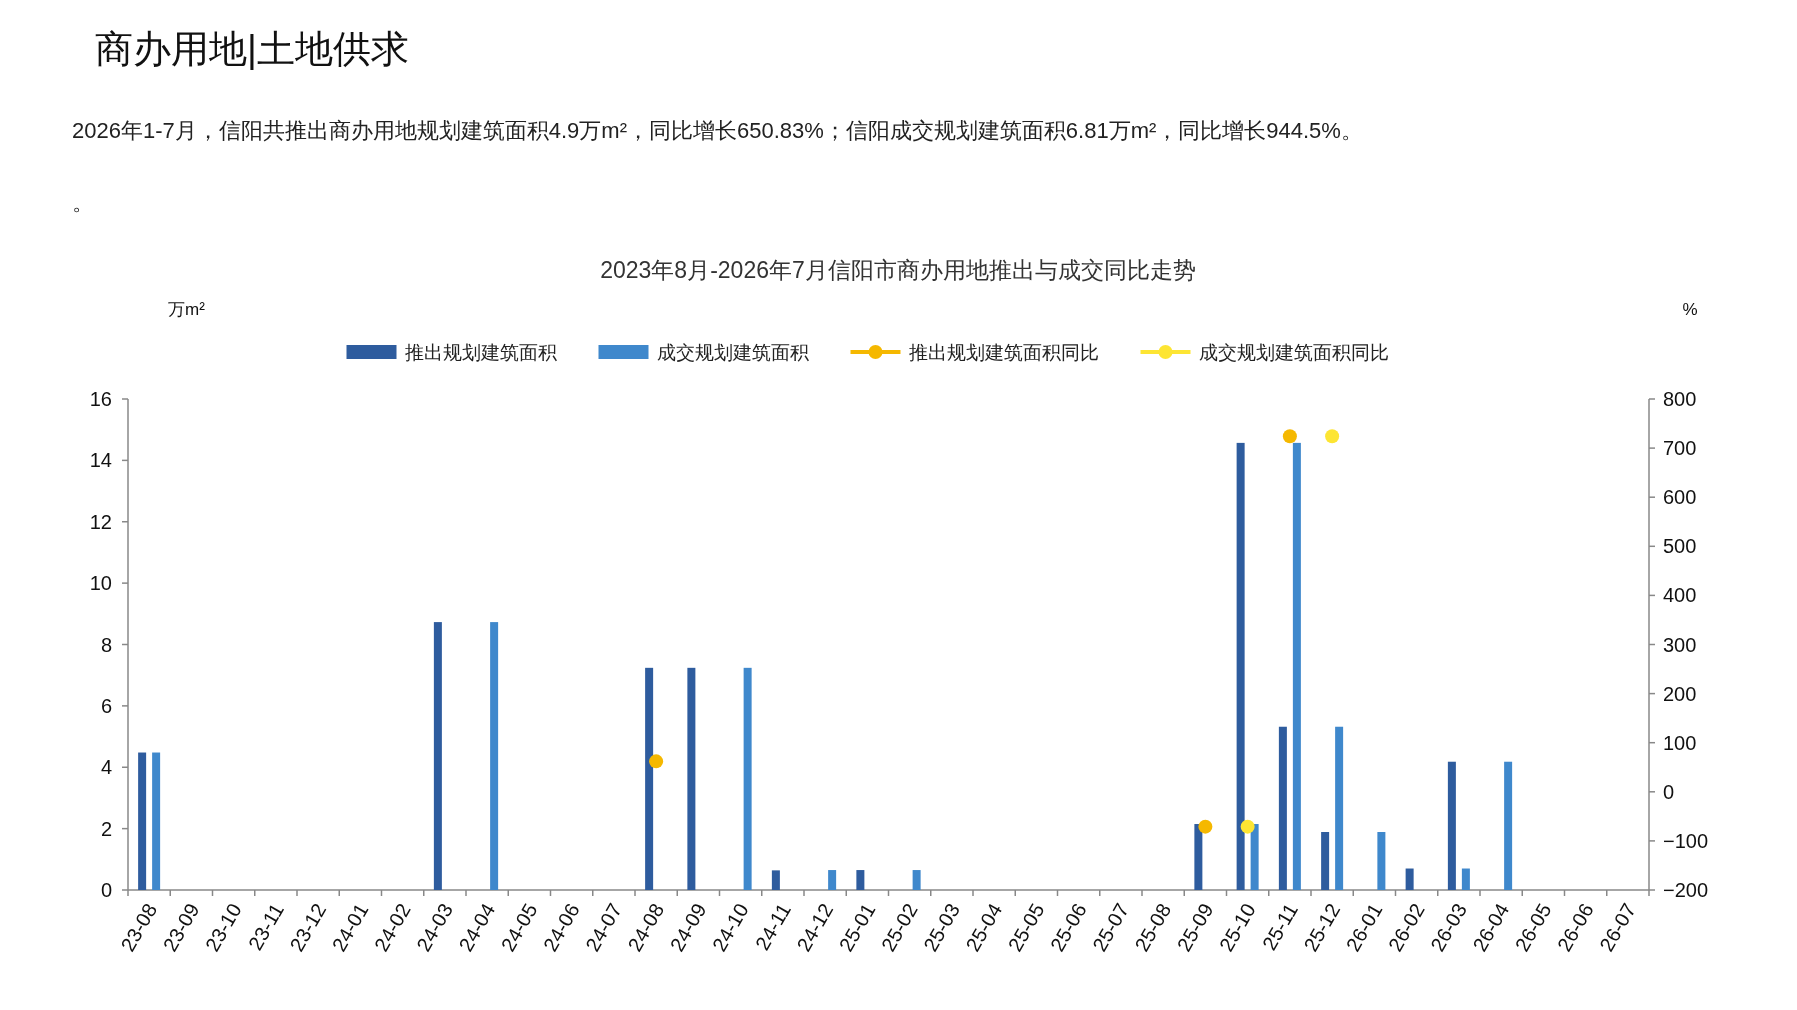 This screenshot has width=1797, height=1010. Describe the element at coordinates (106, 890) in the screenshot. I see `y-tick-label: 0` at that location.